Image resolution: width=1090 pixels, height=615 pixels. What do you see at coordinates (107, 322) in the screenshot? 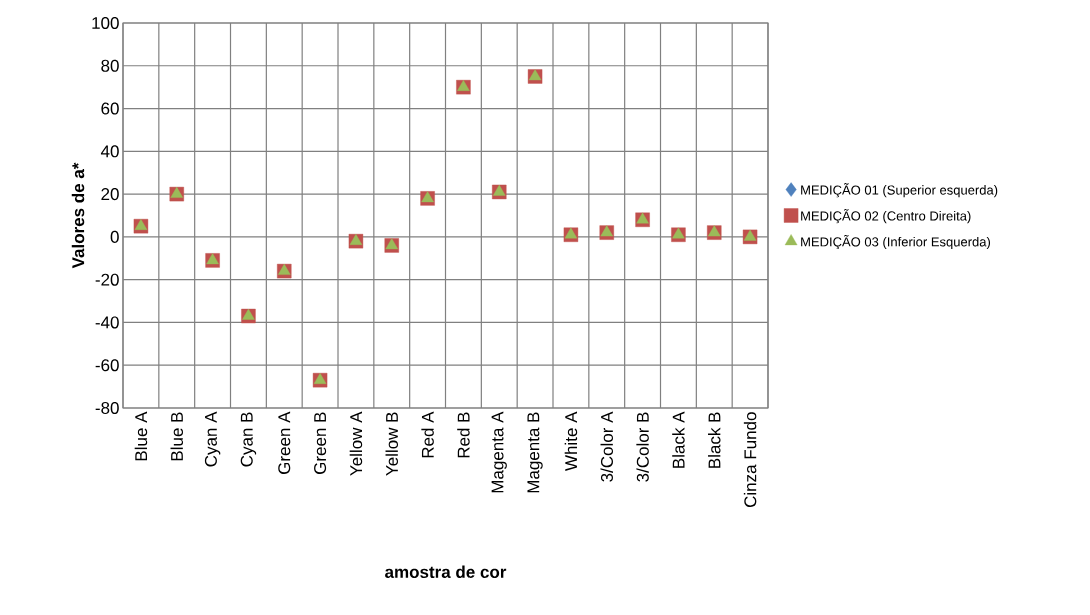
I see `y-tick-label: -40` at bounding box center [107, 322].